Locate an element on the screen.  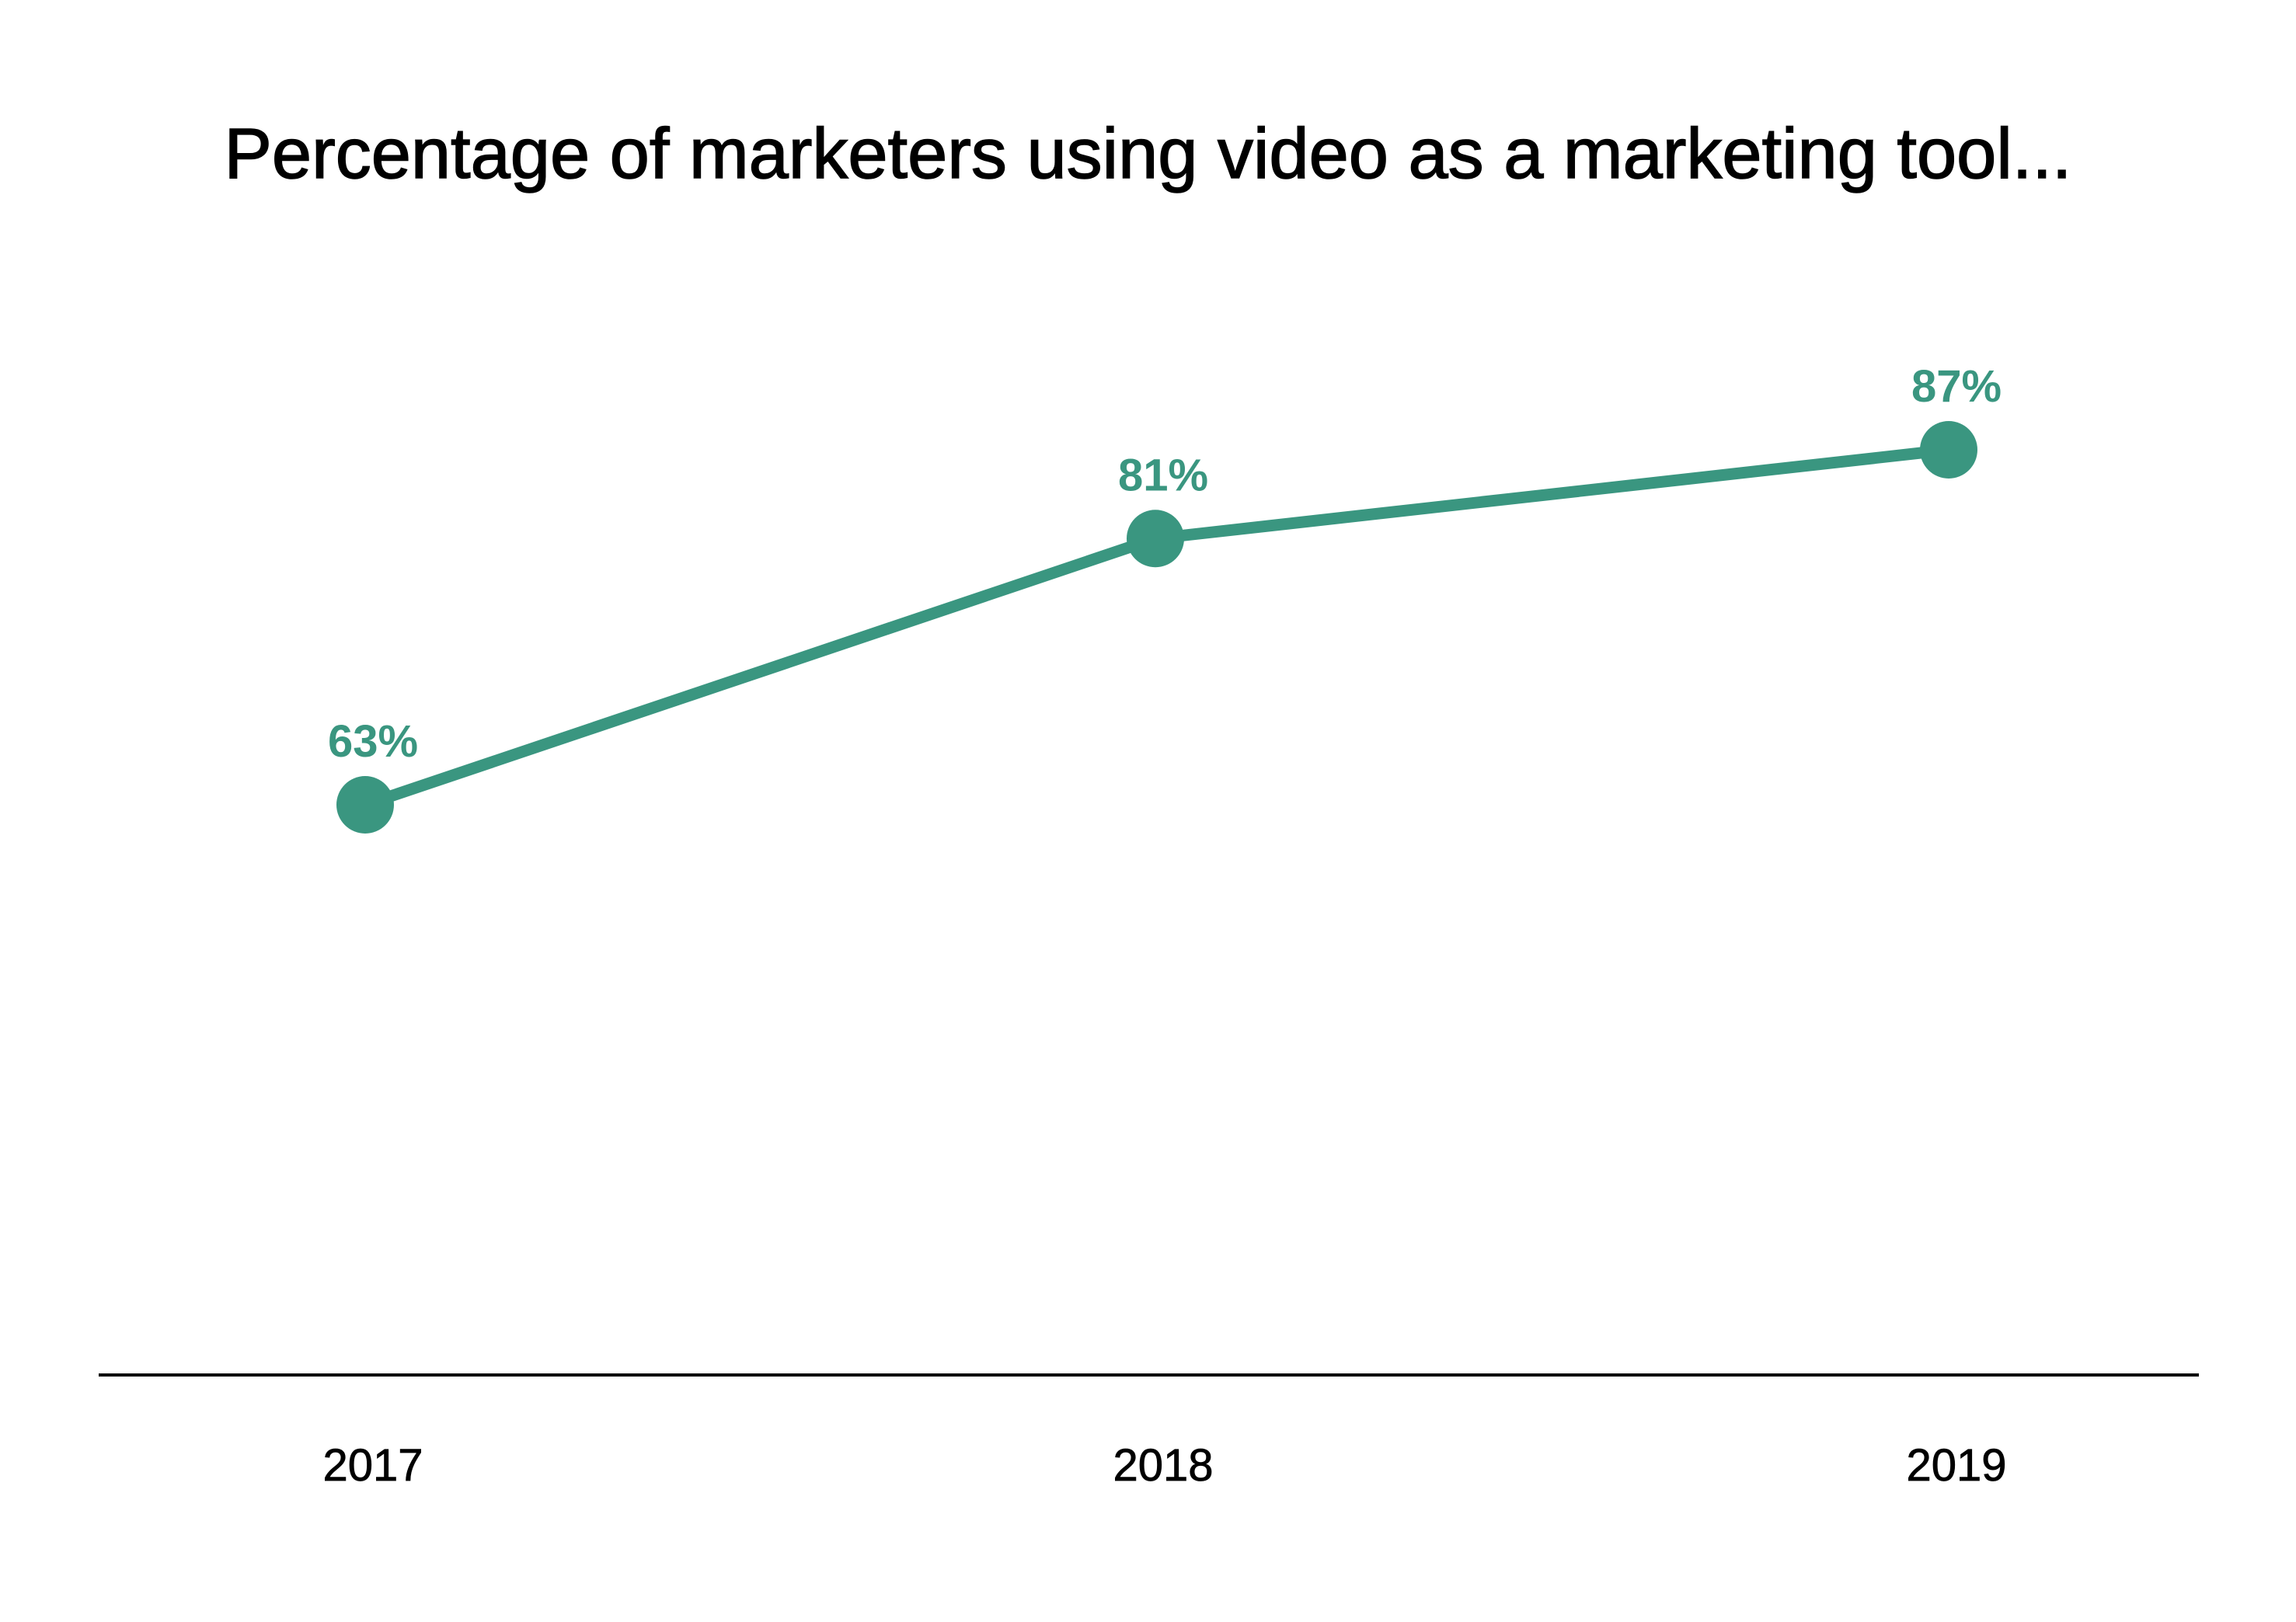
x-tick-label-2017: 2017 is located at coordinates (372, 1465).